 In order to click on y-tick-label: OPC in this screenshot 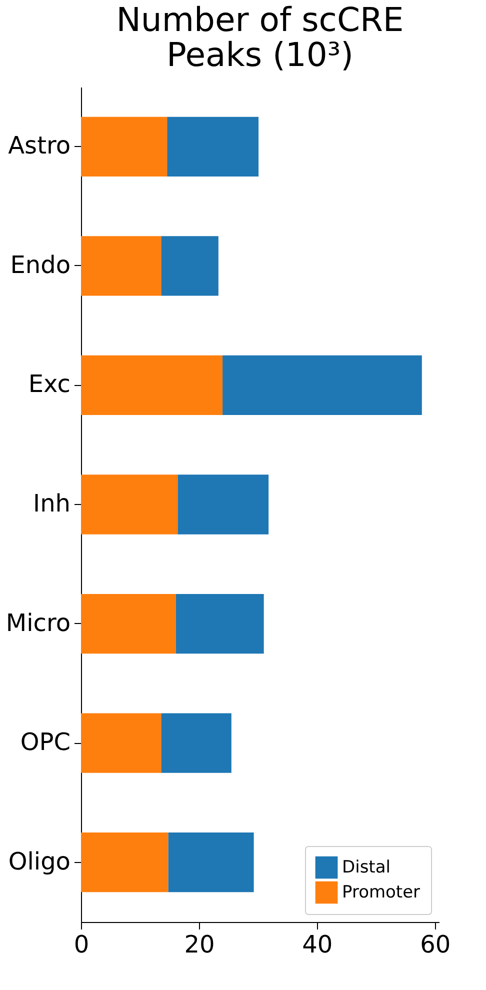, I will do `click(45, 742)`.